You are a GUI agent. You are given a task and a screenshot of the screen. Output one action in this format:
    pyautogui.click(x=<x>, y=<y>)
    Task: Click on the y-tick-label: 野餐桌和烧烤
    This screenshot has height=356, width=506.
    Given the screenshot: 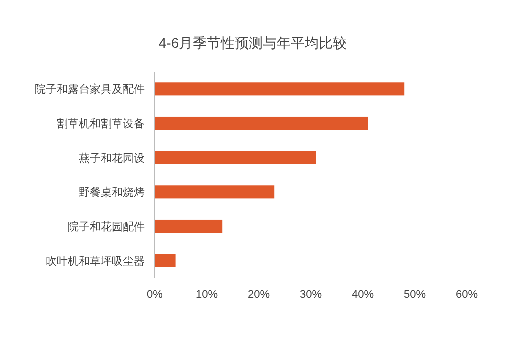 What is the action you would take?
    pyautogui.click(x=112, y=193)
    